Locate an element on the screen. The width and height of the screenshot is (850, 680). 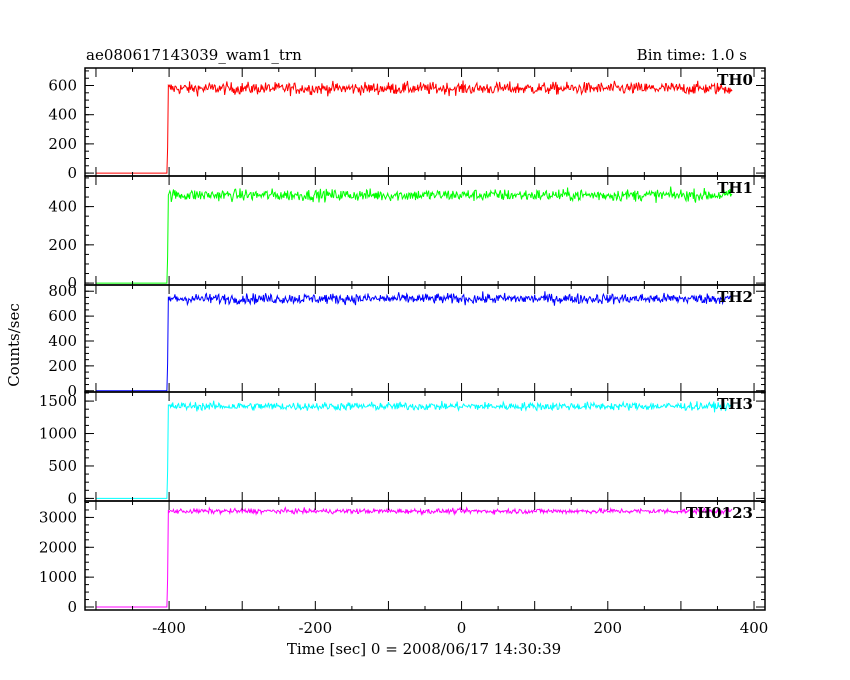
x-tick-label: -400 is located at coordinates (169, 628).